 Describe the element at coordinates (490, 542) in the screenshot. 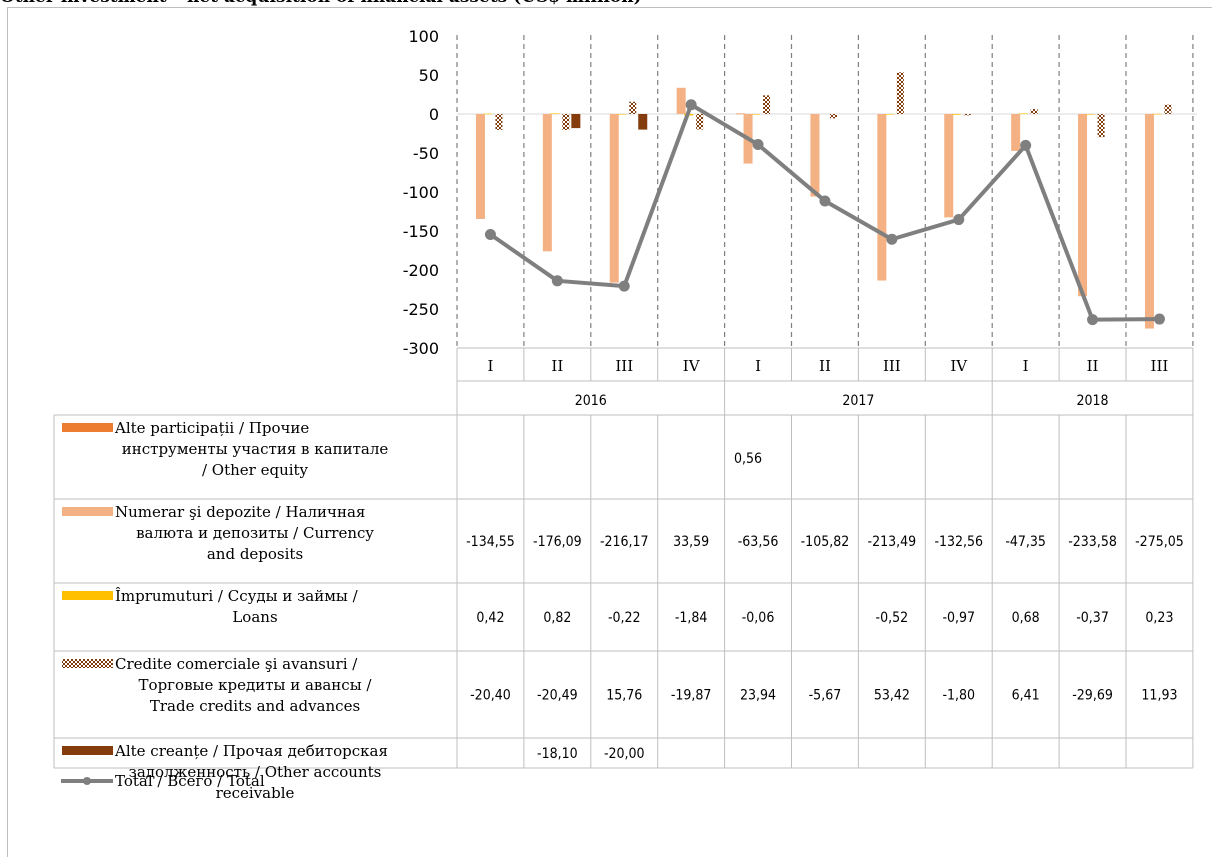

I see `value-cell-currency: -134,55` at that location.